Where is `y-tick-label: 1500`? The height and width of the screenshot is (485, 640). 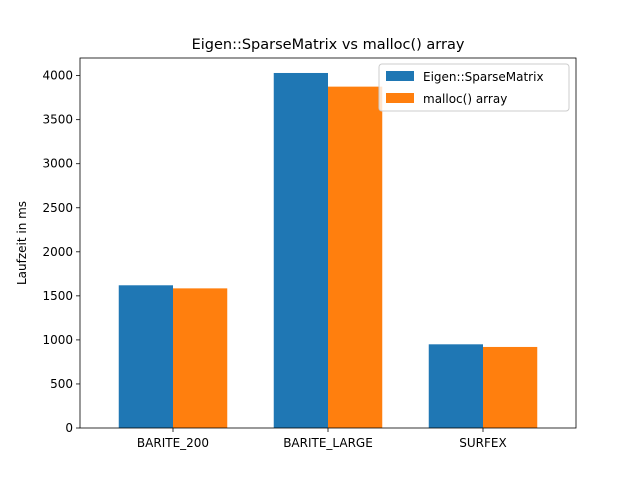 y-tick-label: 1500 is located at coordinates (57, 296).